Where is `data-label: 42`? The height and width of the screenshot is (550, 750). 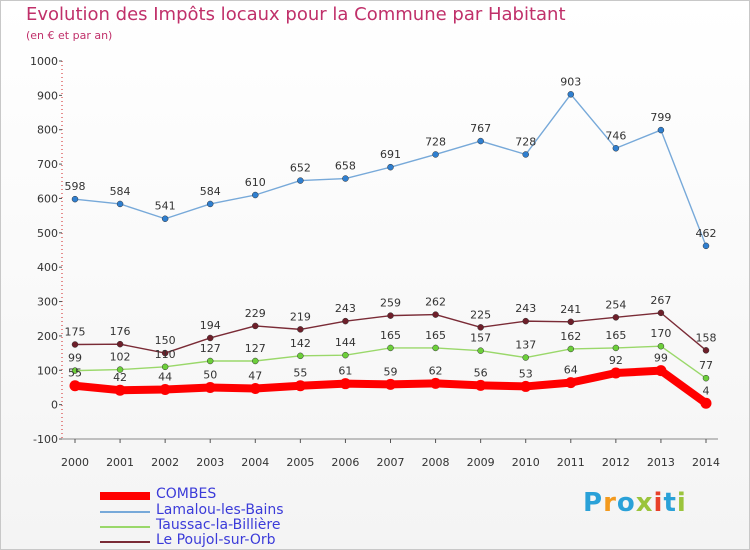
data-label: 42 is located at coordinates (120, 377).